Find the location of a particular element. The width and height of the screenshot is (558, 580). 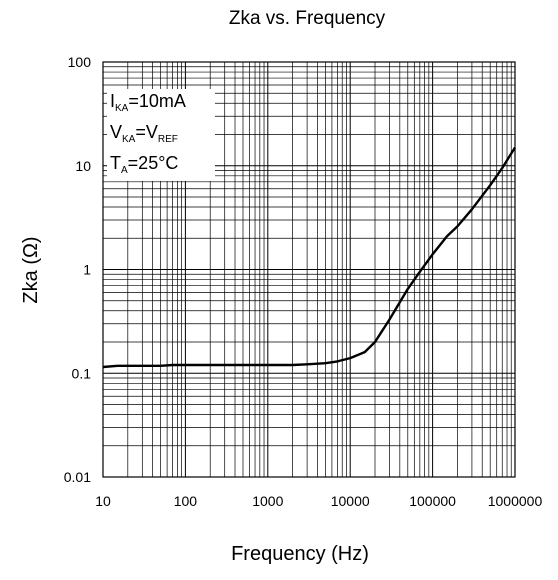

x-tick-label: 100000 is located at coordinates (432, 501).